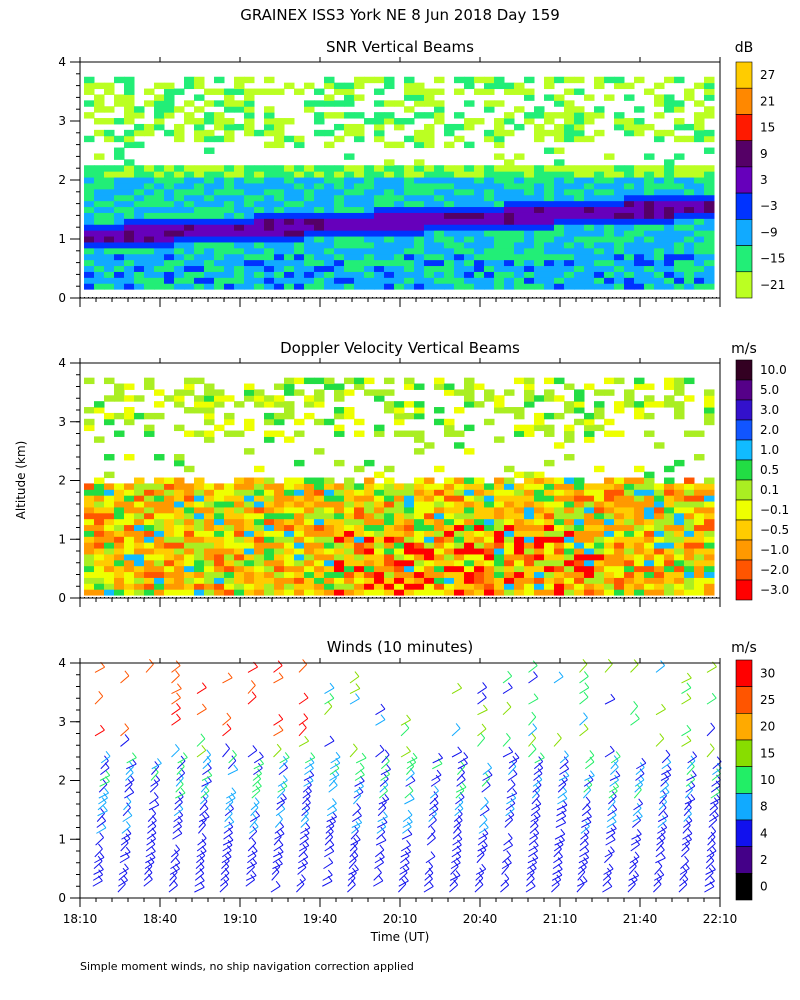 Image resolution: width=800 pixels, height=1000 pixels. What do you see at coordinates (767, 753) in the screenshot?
I see `colorbar-label: 15` at bounding box center [767, 753].